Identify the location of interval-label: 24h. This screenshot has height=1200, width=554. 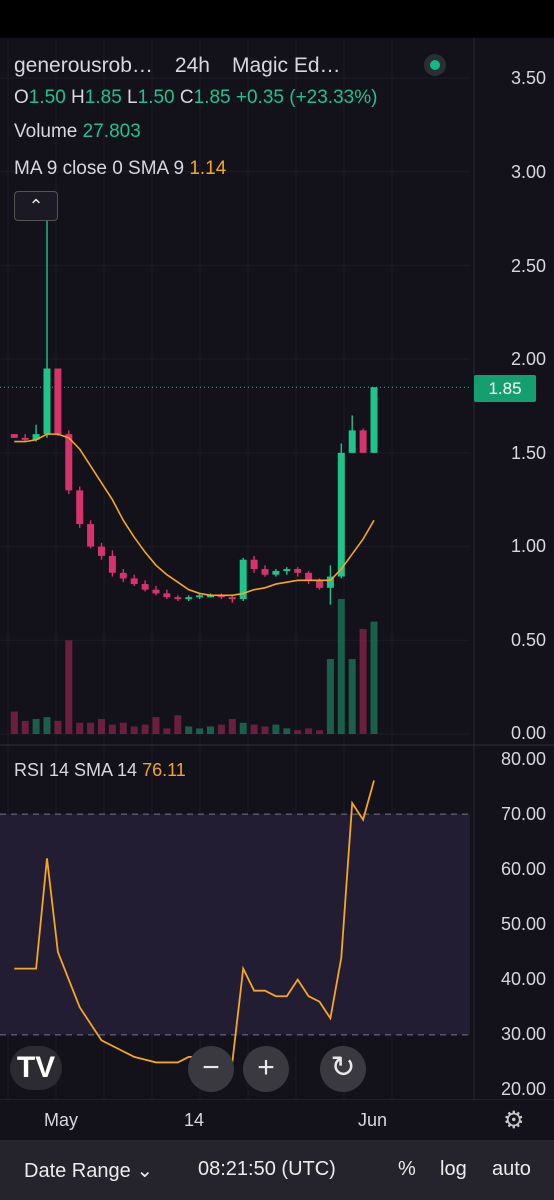
(192, 65).